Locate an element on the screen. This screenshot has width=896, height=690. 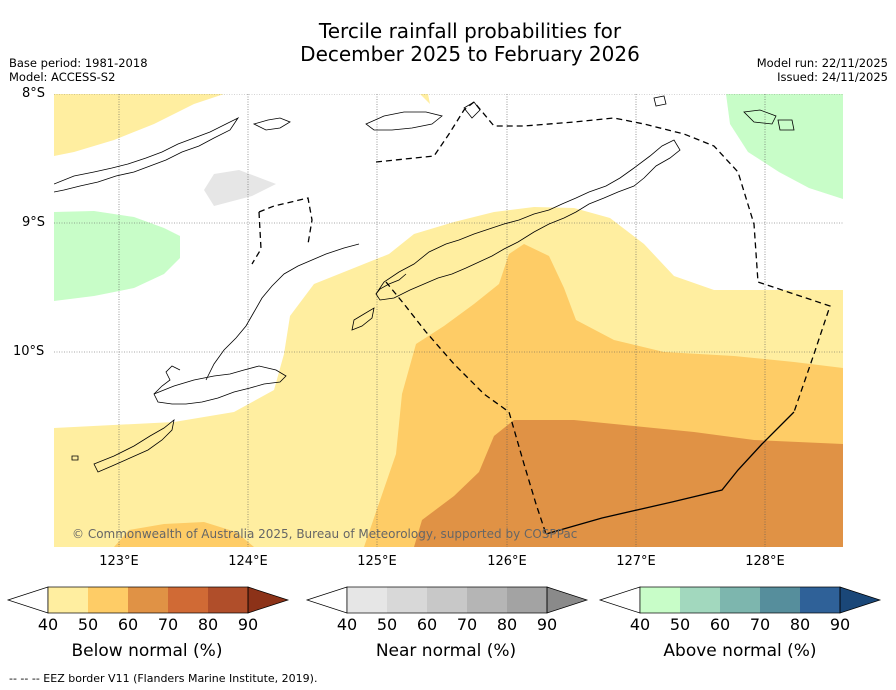
sumba-coastline is located at coordinates (220, 385).